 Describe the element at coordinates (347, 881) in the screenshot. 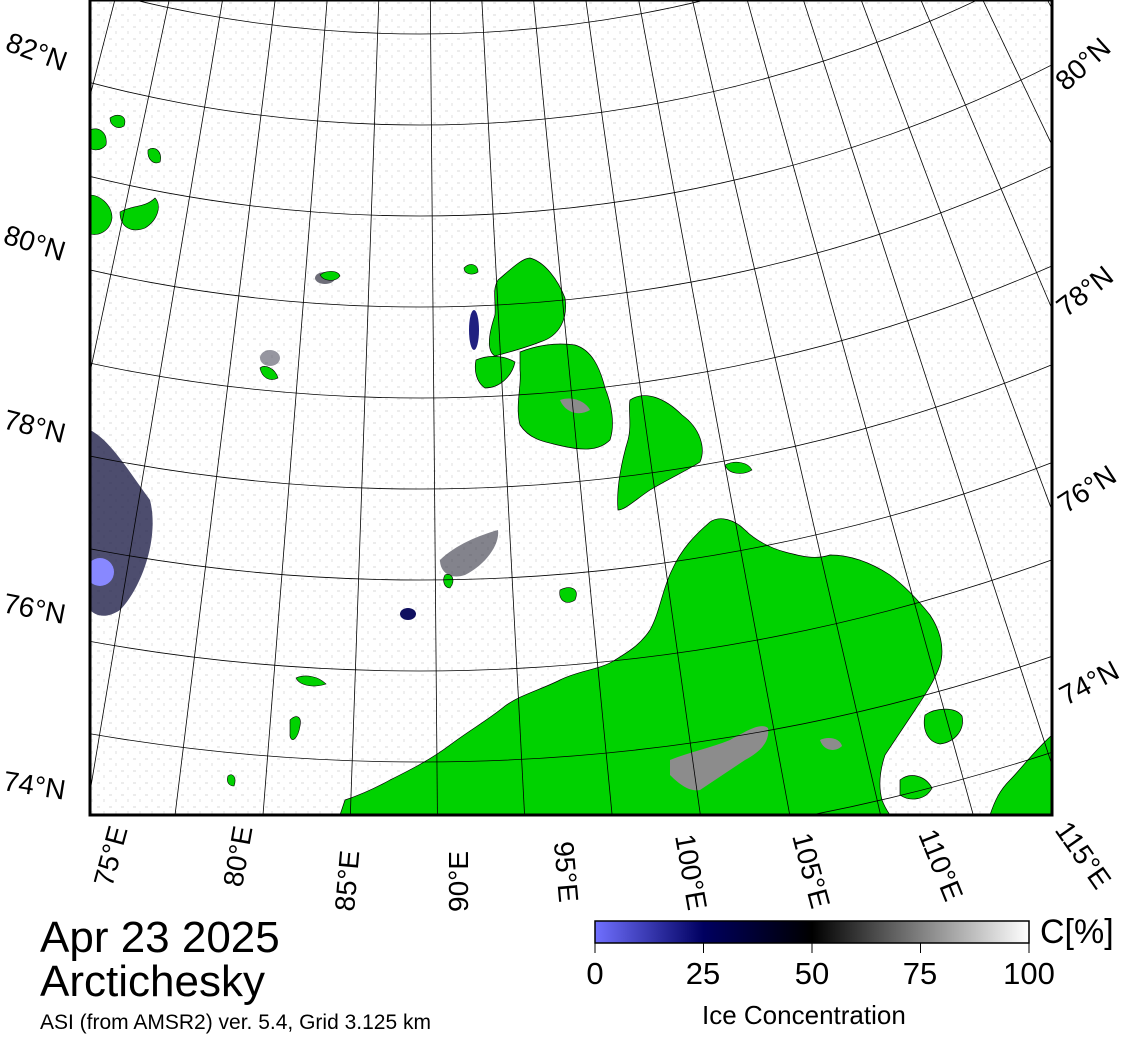

I see `lon-label-85: 85°E` at that location.